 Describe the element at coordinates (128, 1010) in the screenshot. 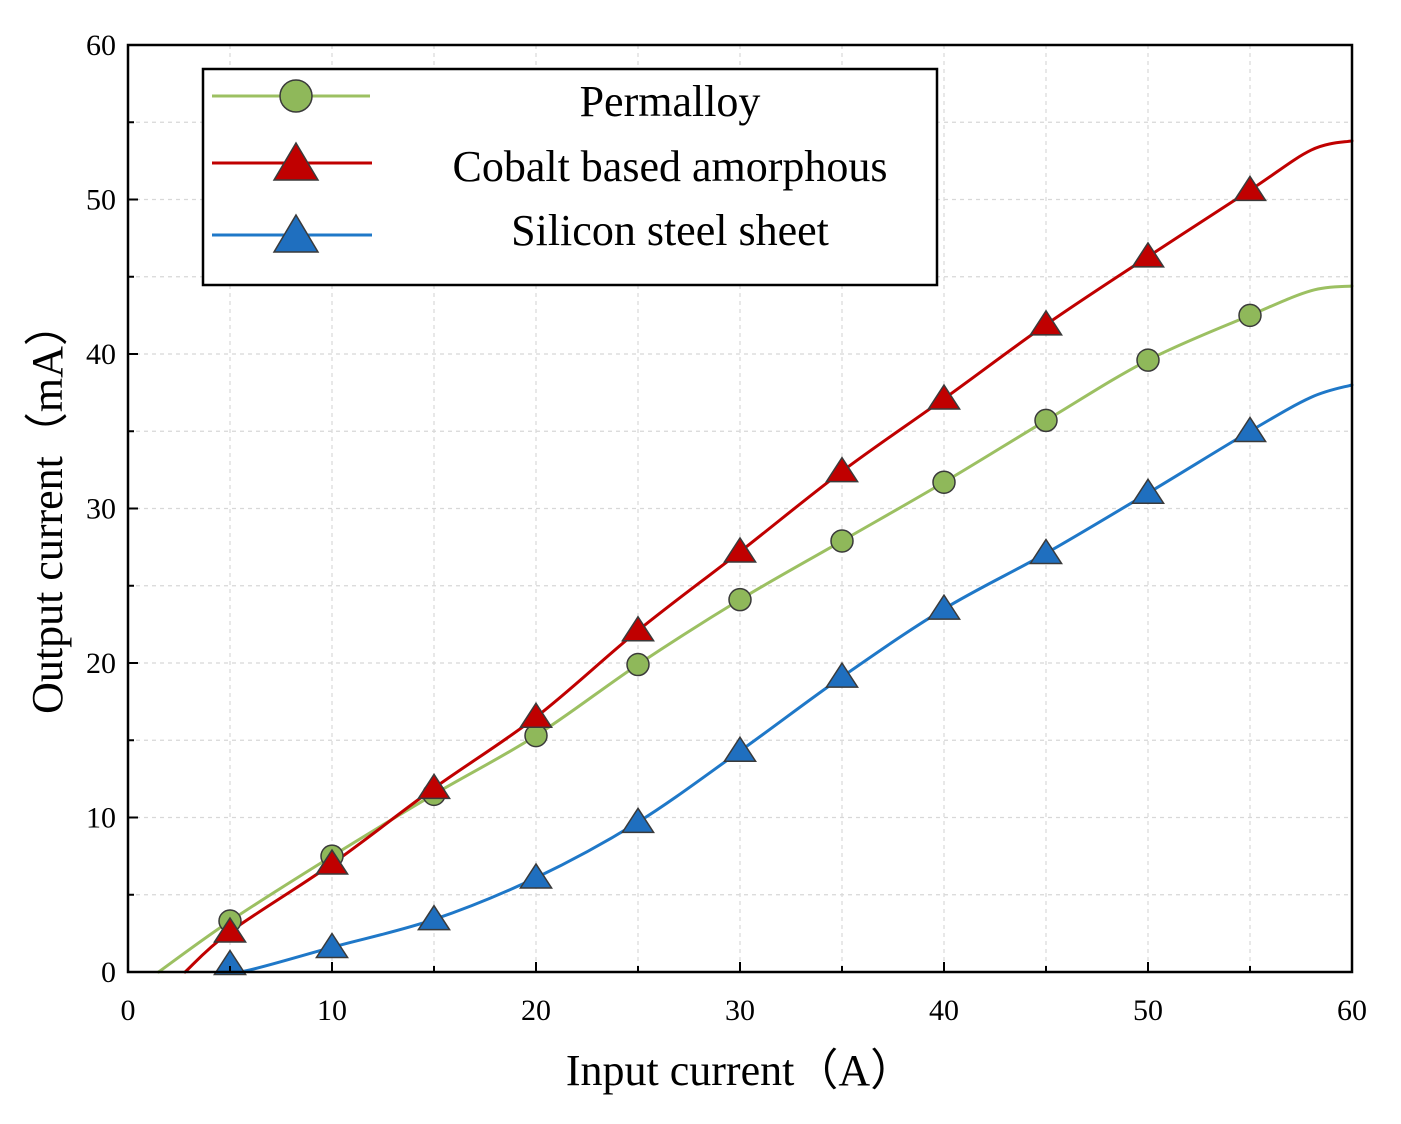

I see `x-tick-label: 0` at that location.